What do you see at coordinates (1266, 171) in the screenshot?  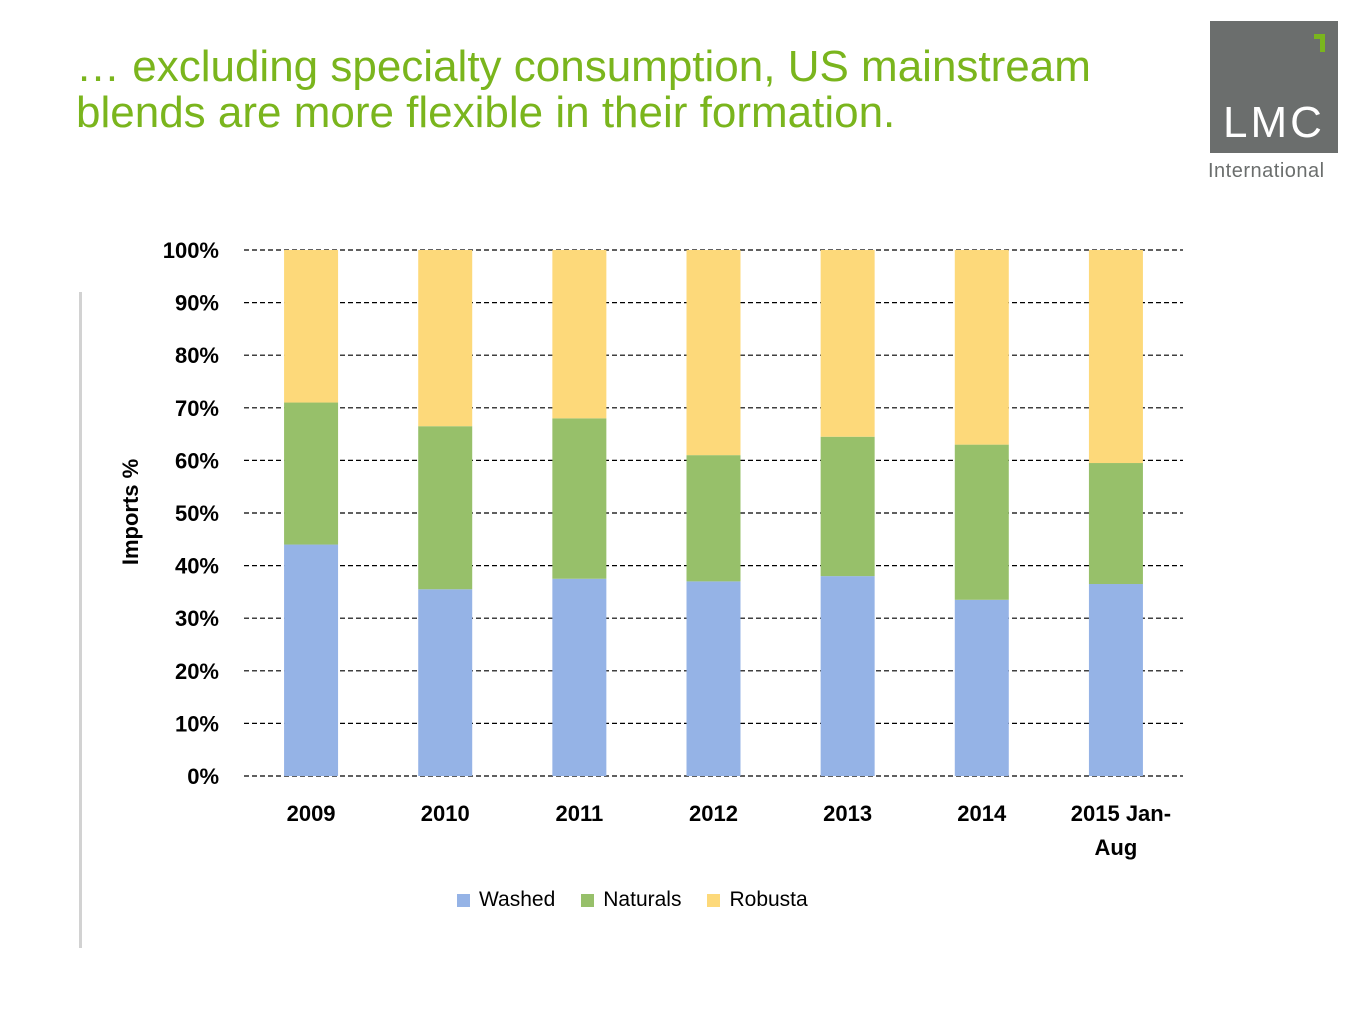 I see `logo-subtext: International` at bounding box center [1266, 171].